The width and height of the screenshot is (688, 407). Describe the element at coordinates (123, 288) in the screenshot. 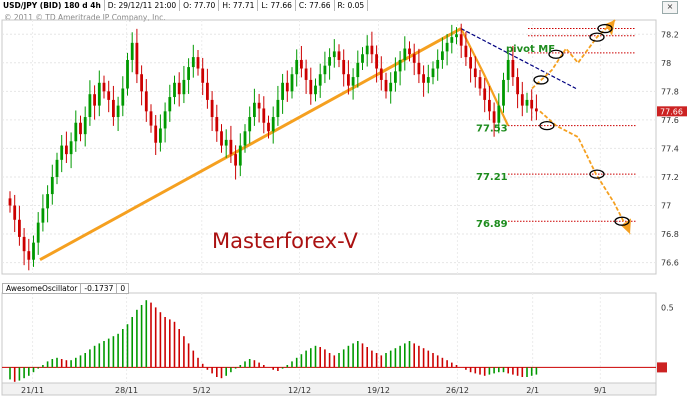

I see `oscillator-extra: 0` at that location.